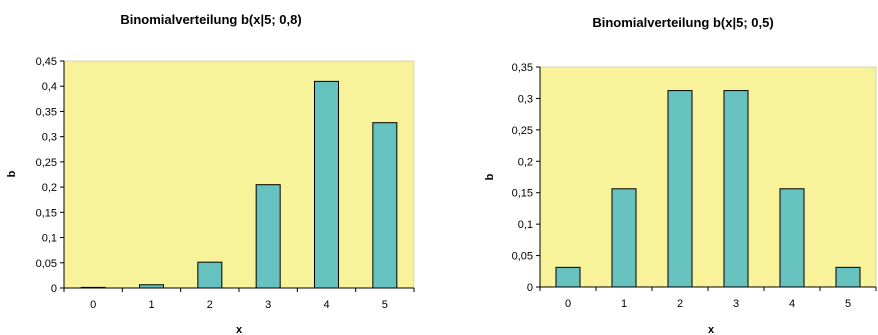 This screenshot has width=878, height=335. Describe the element at coordinates (682, 22) in the screenshot. I see `chart-title: Binomialverteilung b(x|5; 0,5)` at that location.